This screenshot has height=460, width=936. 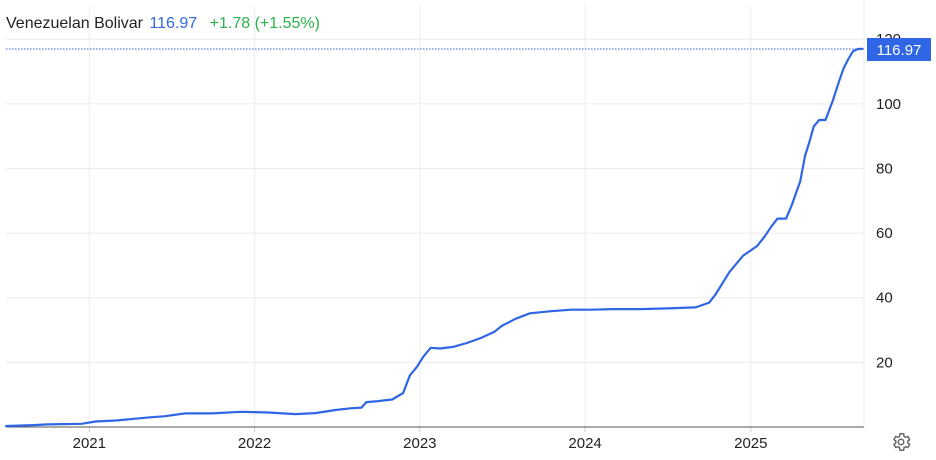 What do you see at coordinates (888, 201) in the screenshot?
I see `y-axis: 20406080100120` at bounding box center [888, 201].